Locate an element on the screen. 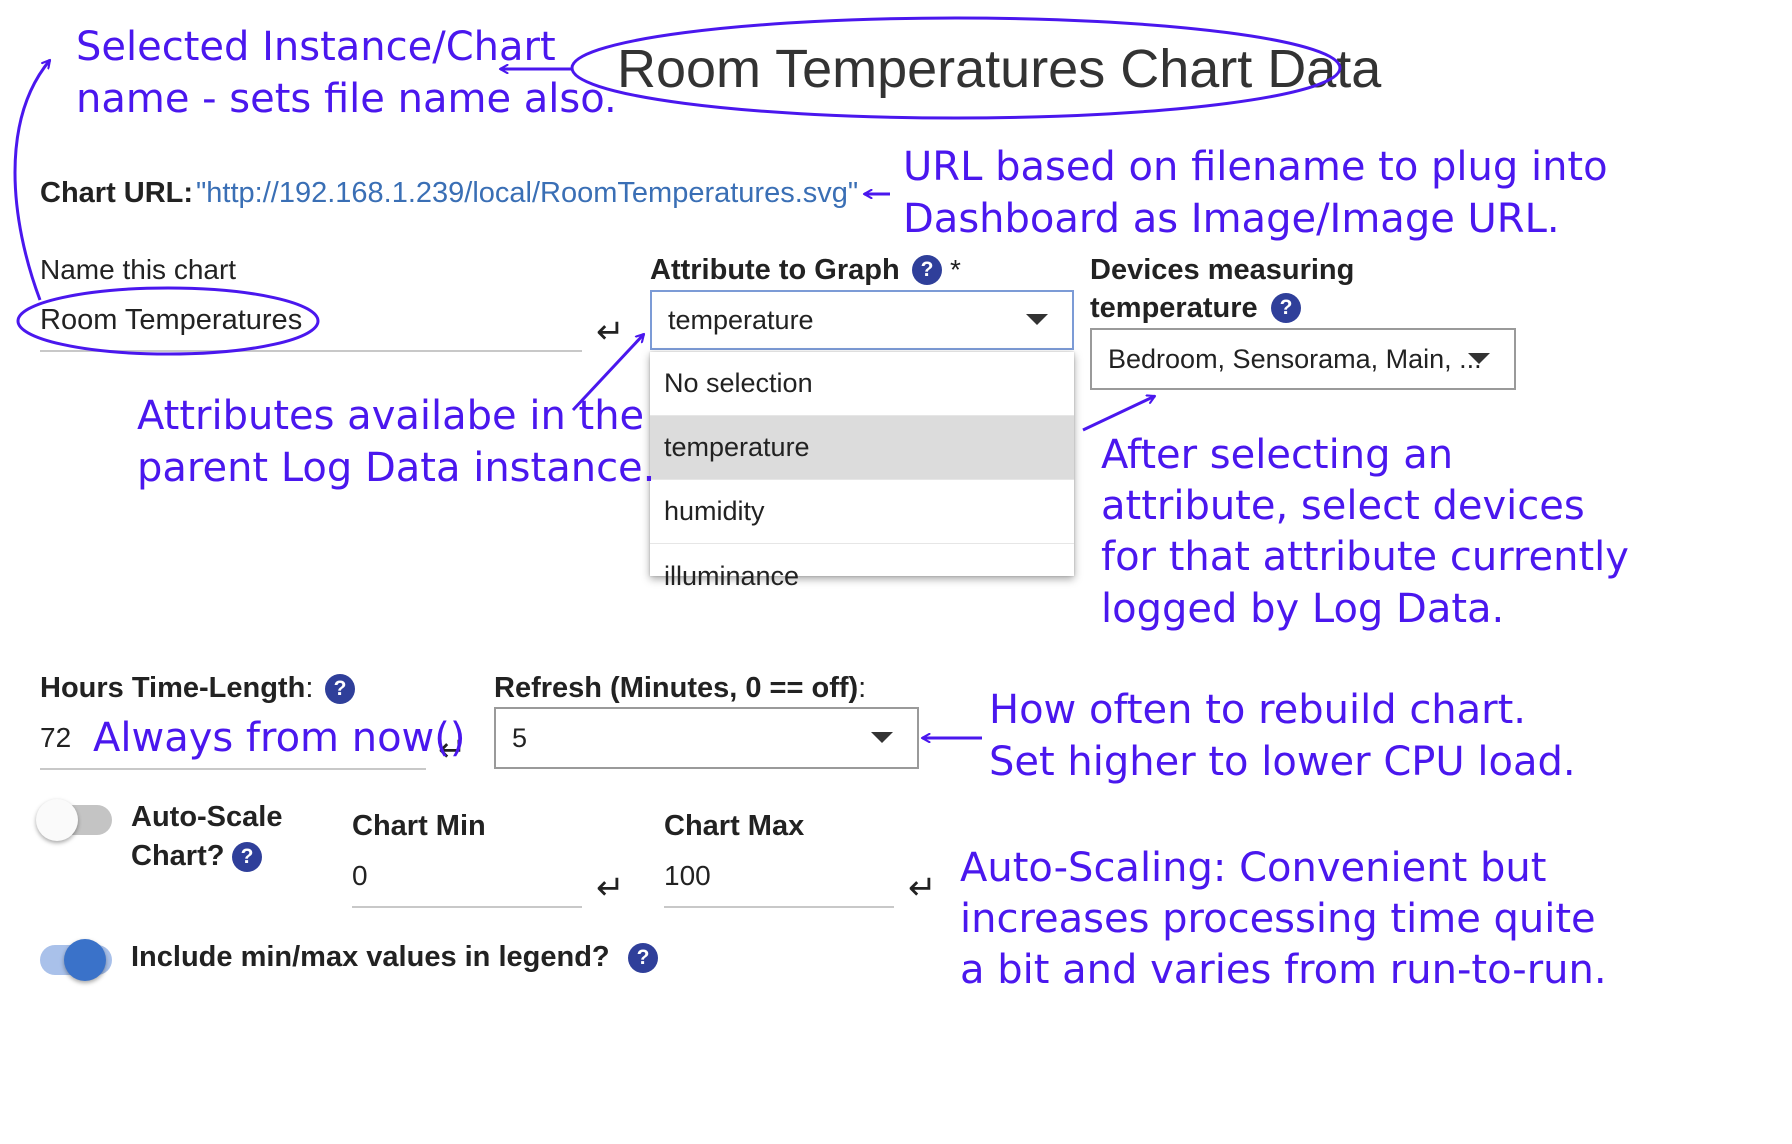 This screenshot has height=1144, width=1792. chart-min-underline is located at coordinates (467, 907).